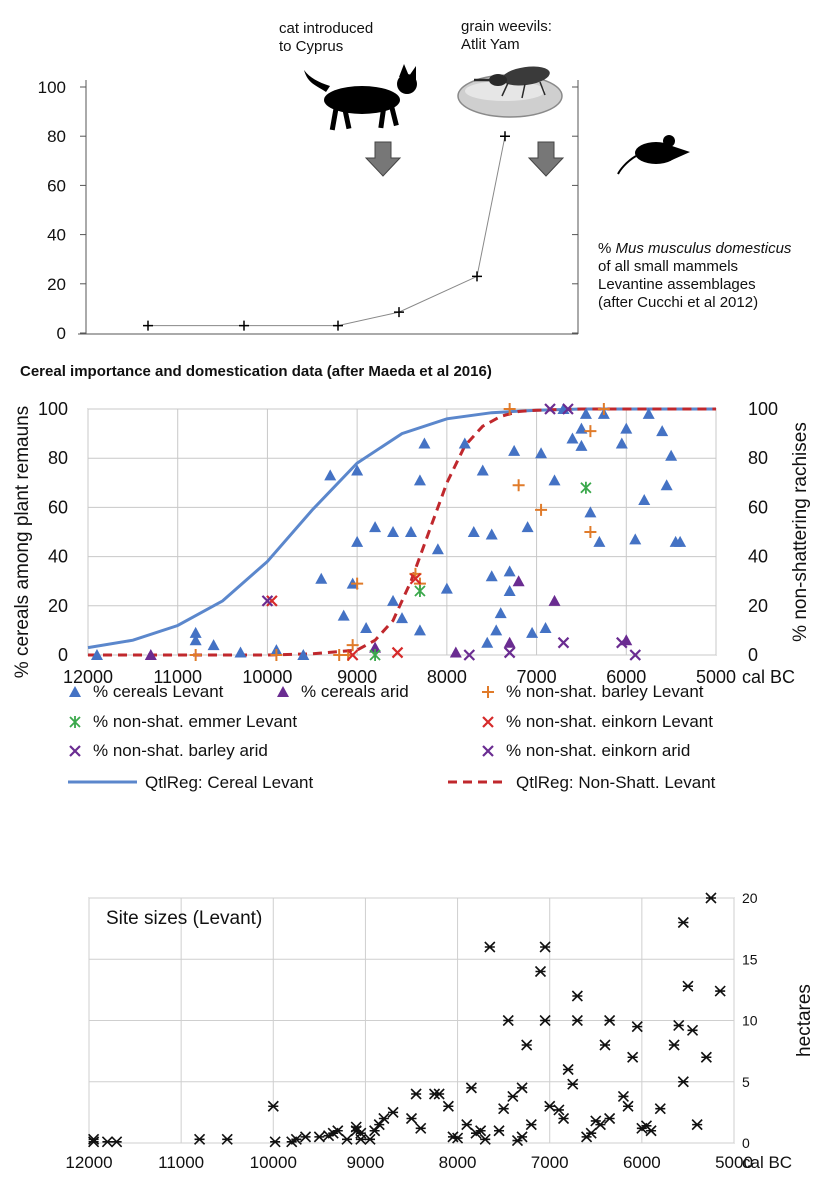  Describe the element at coordinates (746, 1082) in the screenshot. I see `y-tick-label: 5` at that location.